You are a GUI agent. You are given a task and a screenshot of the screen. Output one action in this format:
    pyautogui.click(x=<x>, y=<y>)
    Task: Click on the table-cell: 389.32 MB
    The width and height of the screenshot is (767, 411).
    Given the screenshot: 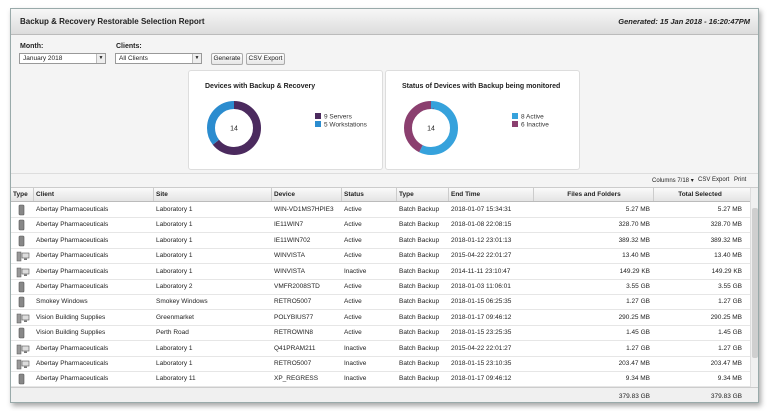 What is the action you would take?
    pyautogui.click(x=634, y=240)
    